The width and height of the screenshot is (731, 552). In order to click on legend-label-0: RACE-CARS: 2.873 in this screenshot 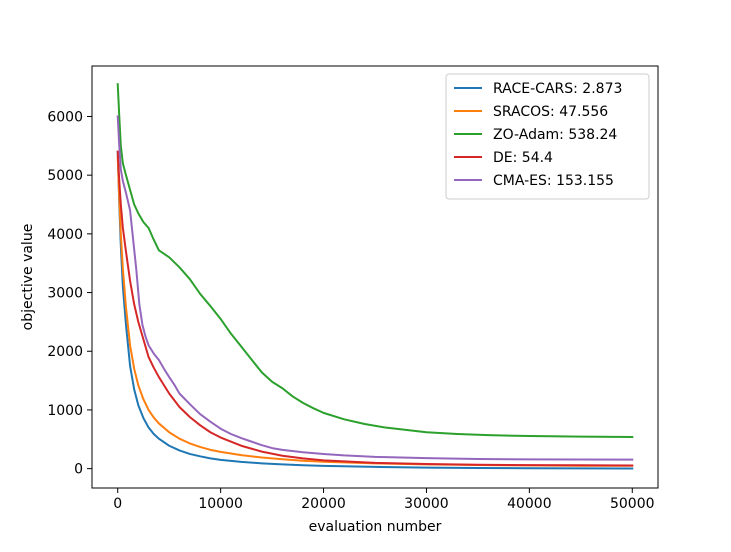, I will do `click(557, 89)`.